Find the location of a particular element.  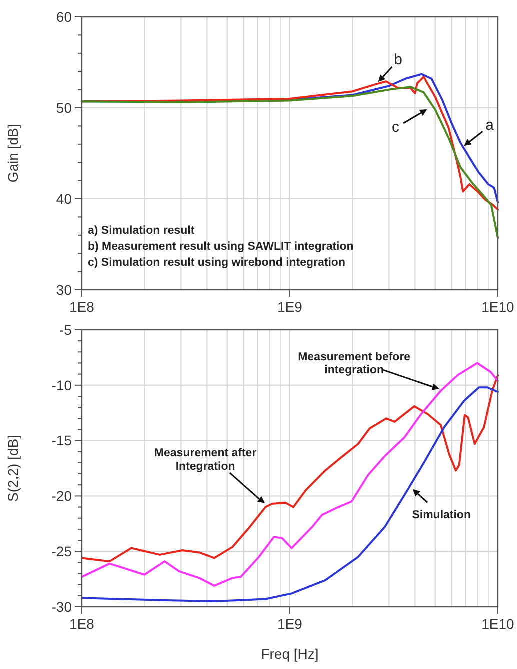

y-tick-label: -10 is located at coordinates (62, 385).